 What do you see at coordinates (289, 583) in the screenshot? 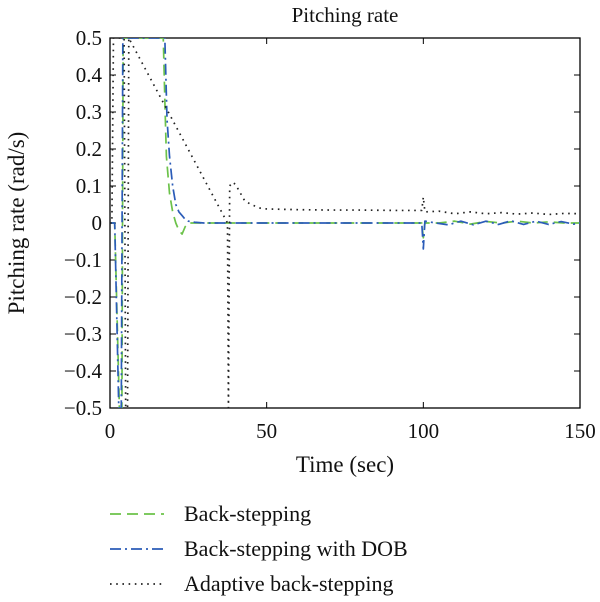
I see `legend-label-3: Adaptive back-stepping` at bounding box center [289, 583].